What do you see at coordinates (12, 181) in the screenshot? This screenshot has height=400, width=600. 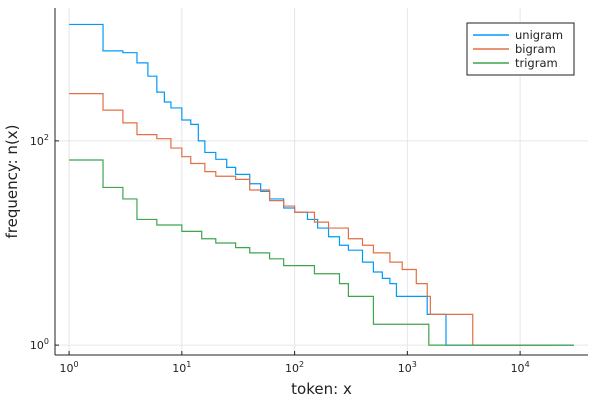 I see `y-axis-label: frequency: n(x)` at bounding box center [12, 181].